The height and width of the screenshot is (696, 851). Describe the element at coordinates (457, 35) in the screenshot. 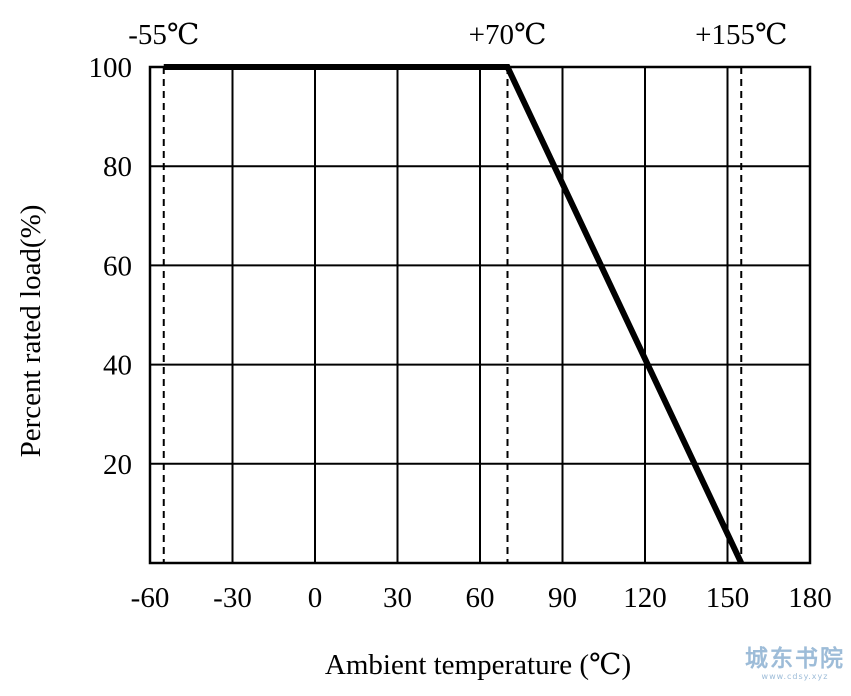

I see `annotation-labels: -55℃ +70℃ +155℃` at that location.